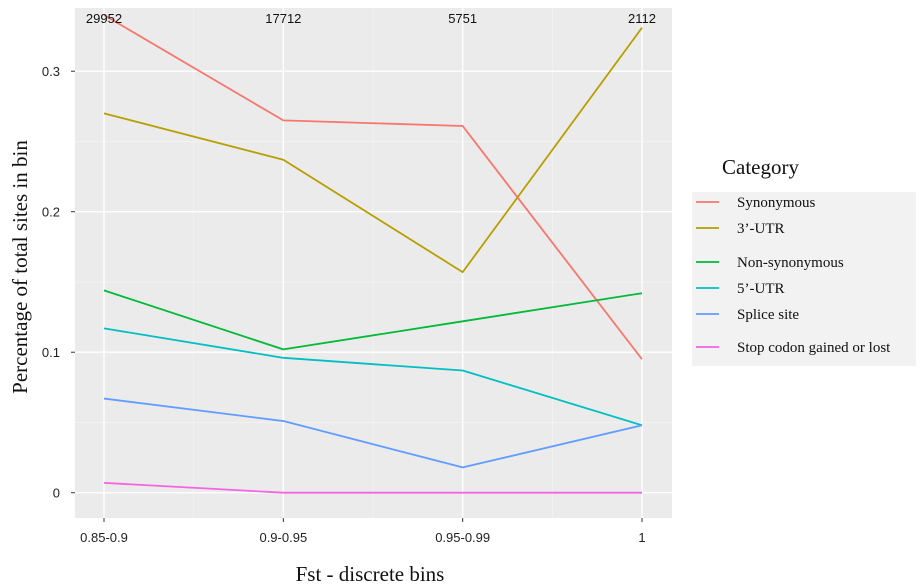  I want to click on legend-label: 3’-UTR, so click(761, 229).